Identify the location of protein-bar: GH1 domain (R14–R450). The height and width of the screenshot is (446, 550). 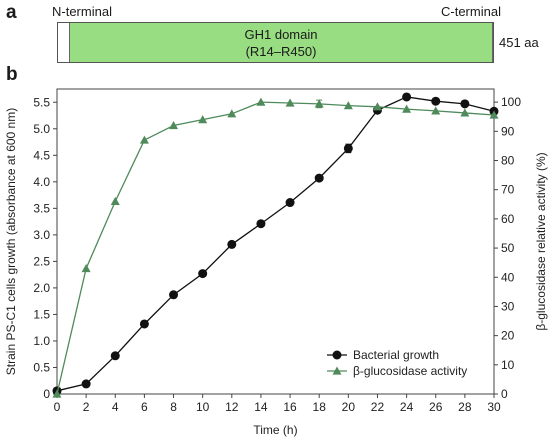
(275, 42).